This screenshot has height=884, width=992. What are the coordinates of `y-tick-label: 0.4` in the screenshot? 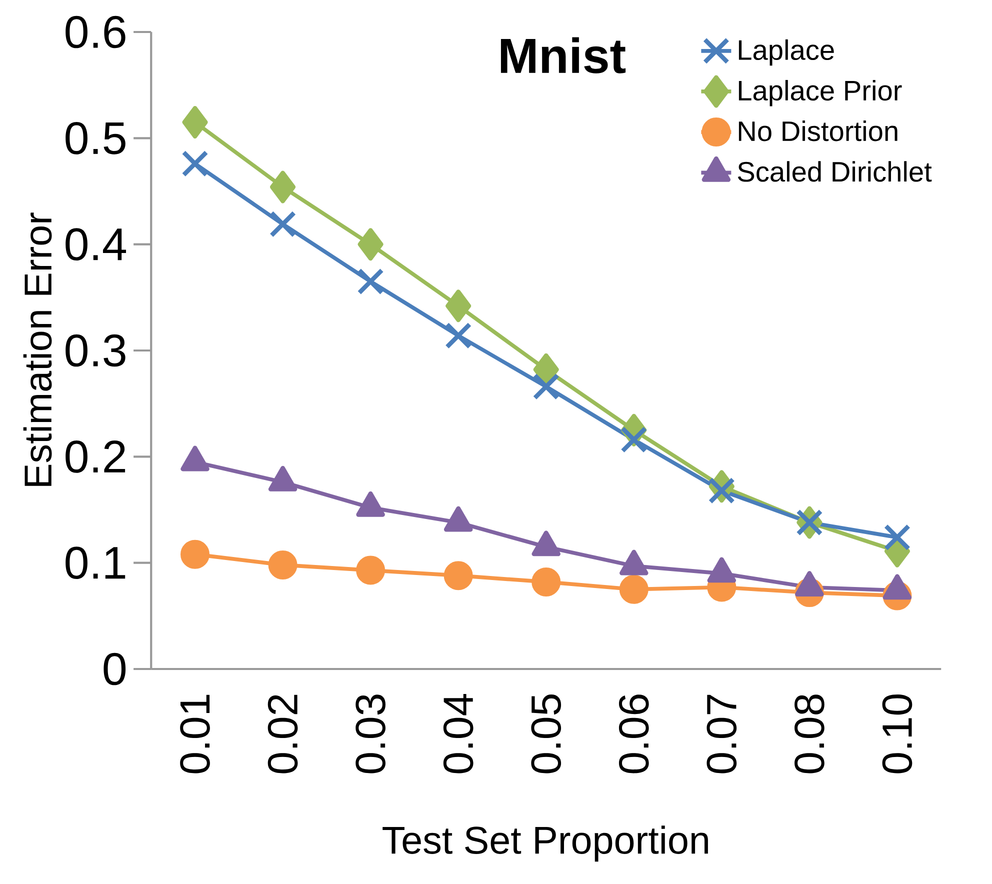 It's located at (96, 244).